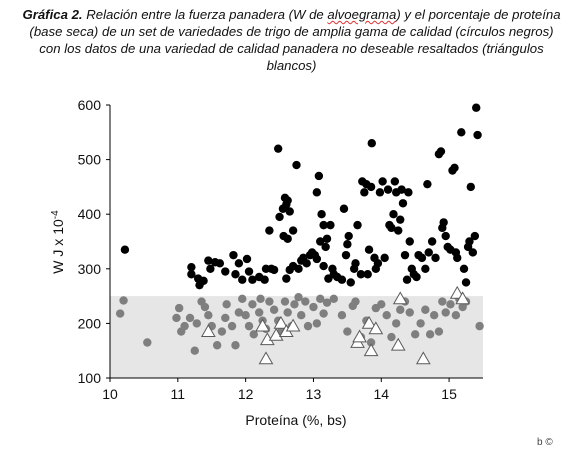  What do you see at coordinates (90, 105) in the screenshot?
I see `y-tick-label: 600` at bounding box center [90, 105].